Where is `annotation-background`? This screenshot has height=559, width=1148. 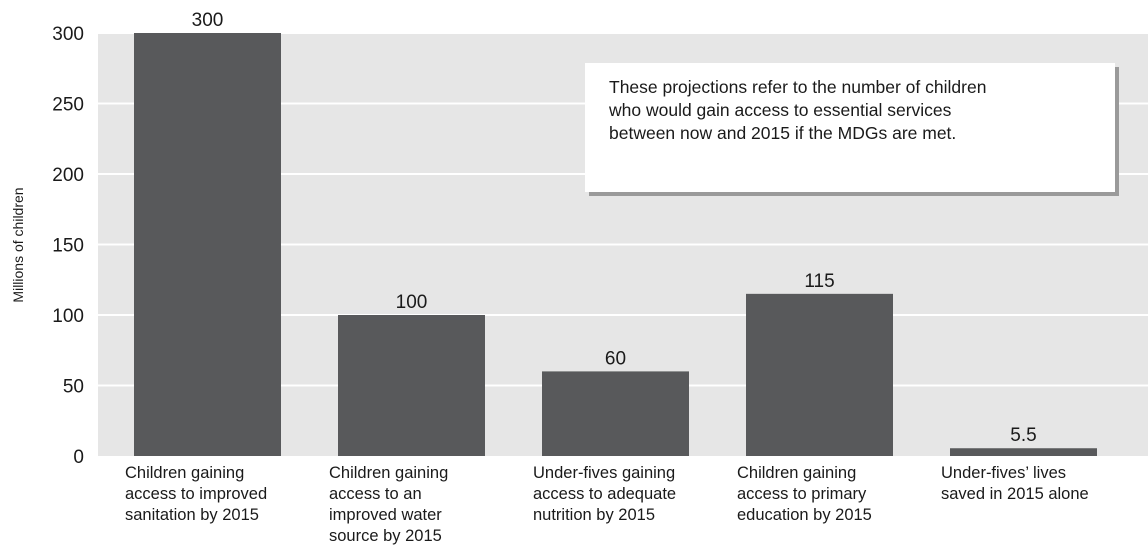
annotation-background is located at coordinates (850, 127).